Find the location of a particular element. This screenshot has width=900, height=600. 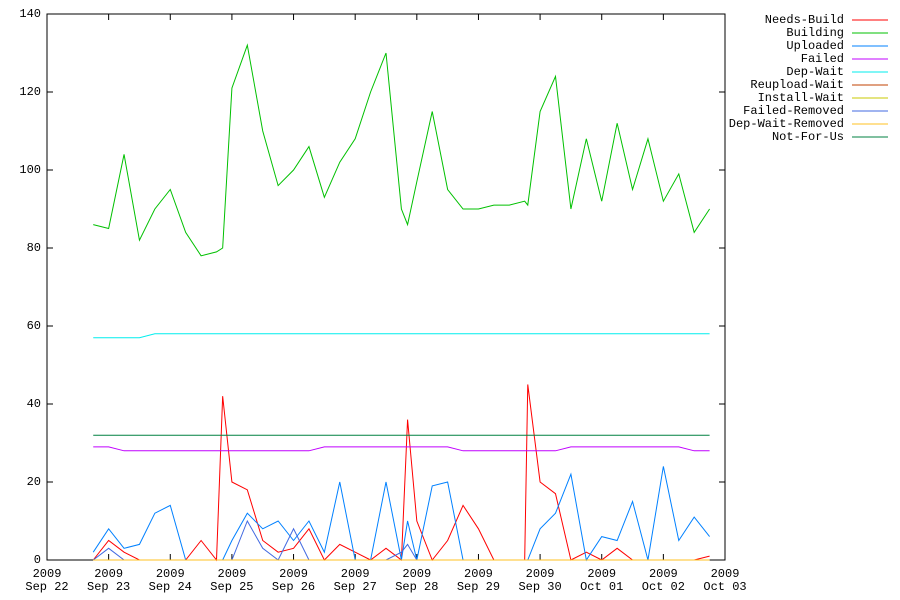

x-tick-label: Sep 30 is located at coordinates (539, 587).